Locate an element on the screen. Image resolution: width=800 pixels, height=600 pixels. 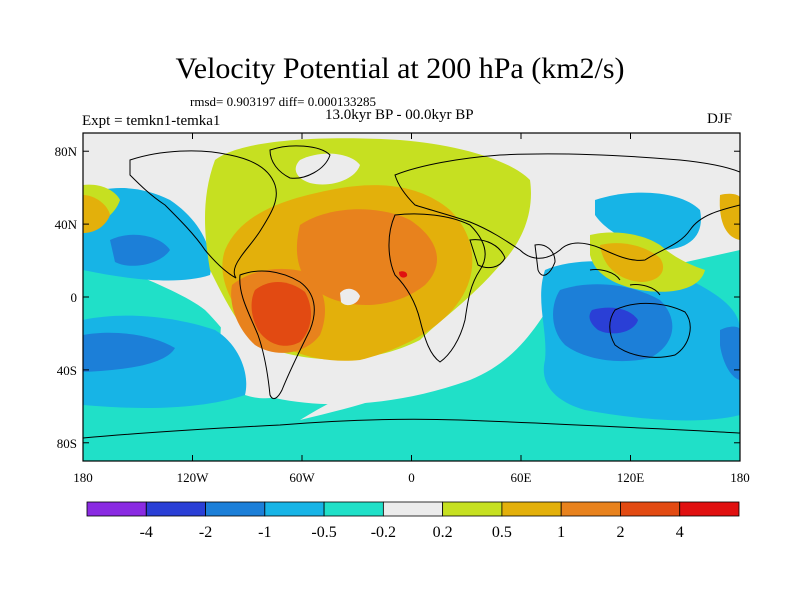
colorbar-label: 2 is located at coordinates (620, 532).